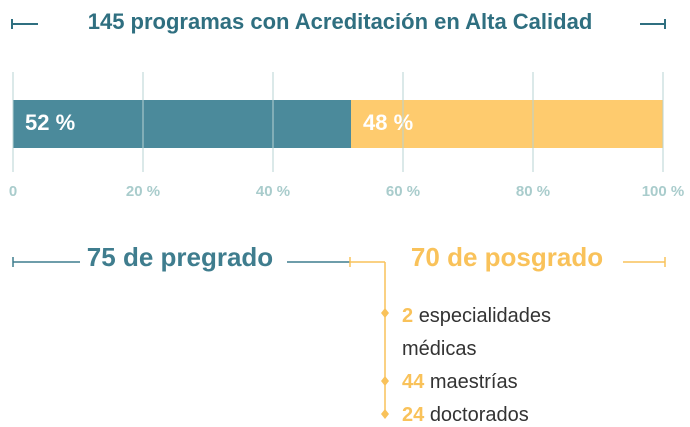 The height and width of the screenshot is (427, 690). I want to click on value-label: 52 %, so click(50, 122).